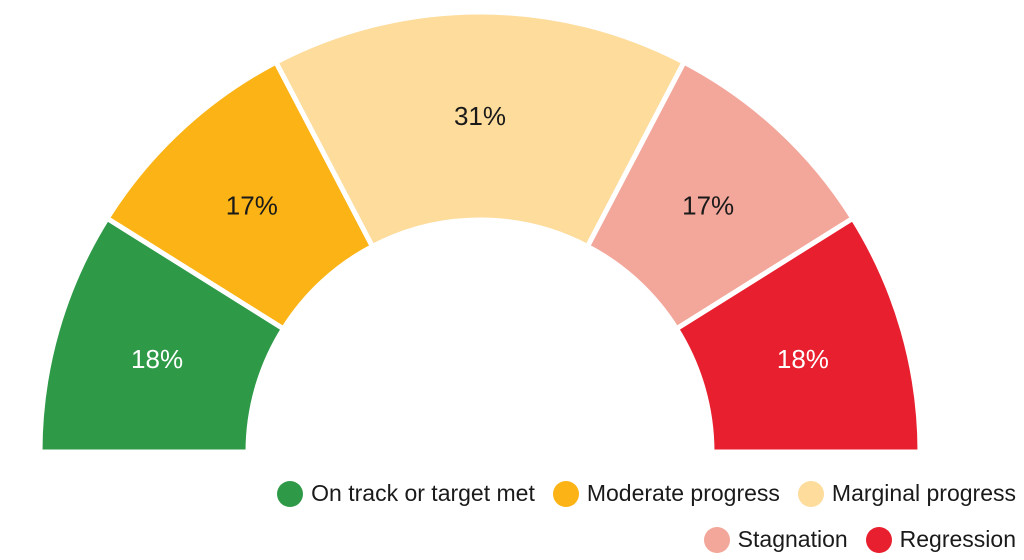  Describe the element at coordinates (683, 493) in the screenshot. I see `legend-label-moderate: Moderate progress` at that location.